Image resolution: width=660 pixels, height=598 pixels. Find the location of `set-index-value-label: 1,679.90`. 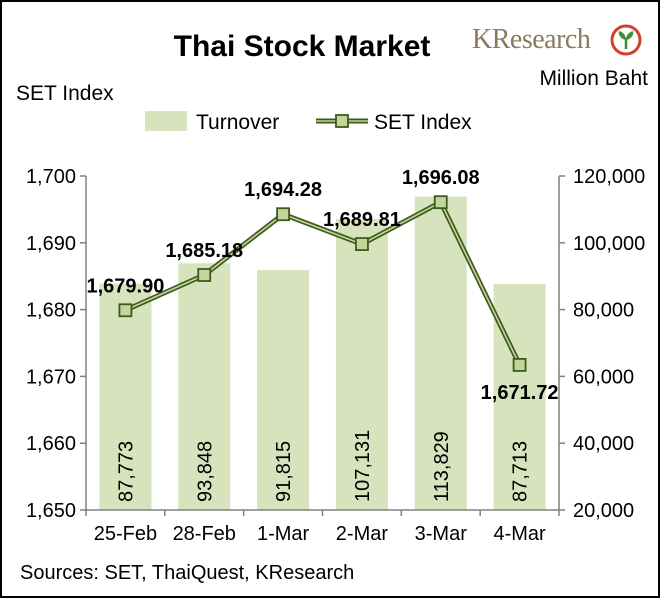

set-index-value-label: 1,679.90 is located at coordinates (125, 286).